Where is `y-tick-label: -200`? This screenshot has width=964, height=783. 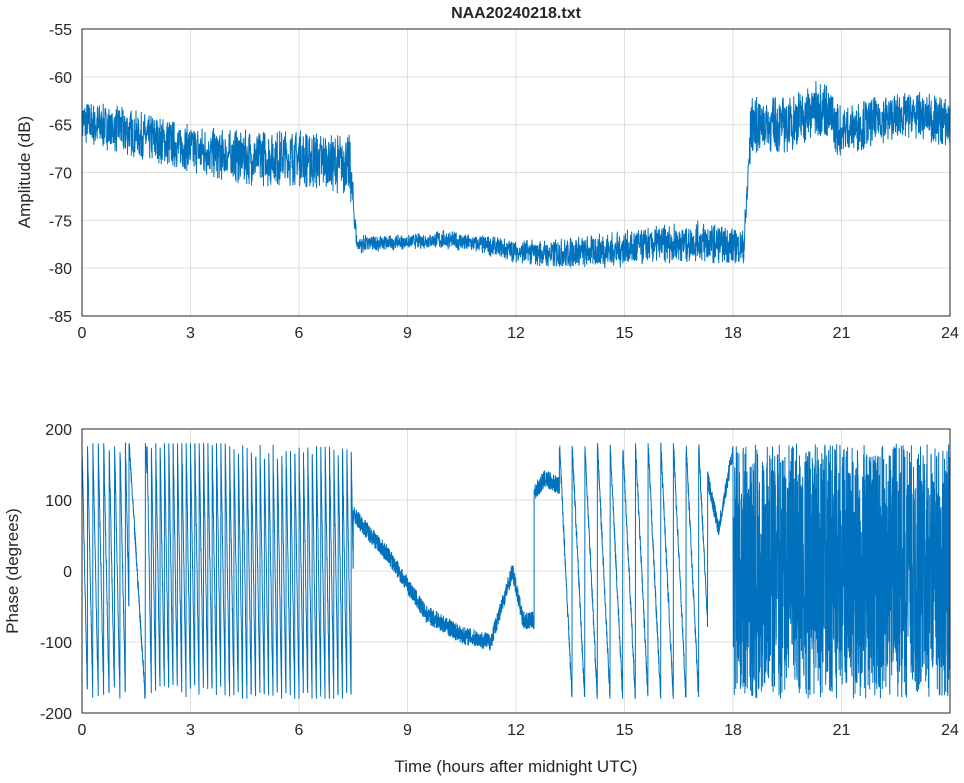
y-tick-label: -200 is located at coordinates (56, 714).